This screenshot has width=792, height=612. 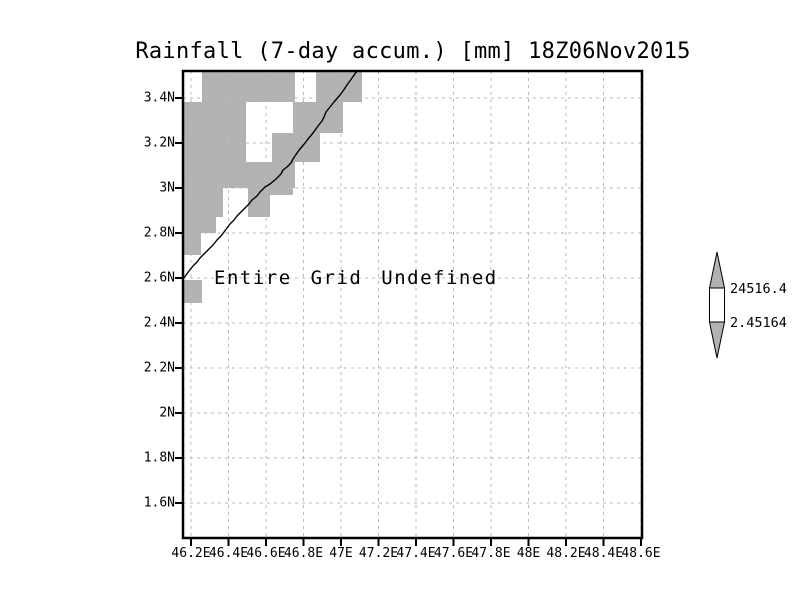 What do you see at coordinates (491, 553) in the screenshot?
I see `x-axis-label: 47.8E` at bounding box center [491, 553].